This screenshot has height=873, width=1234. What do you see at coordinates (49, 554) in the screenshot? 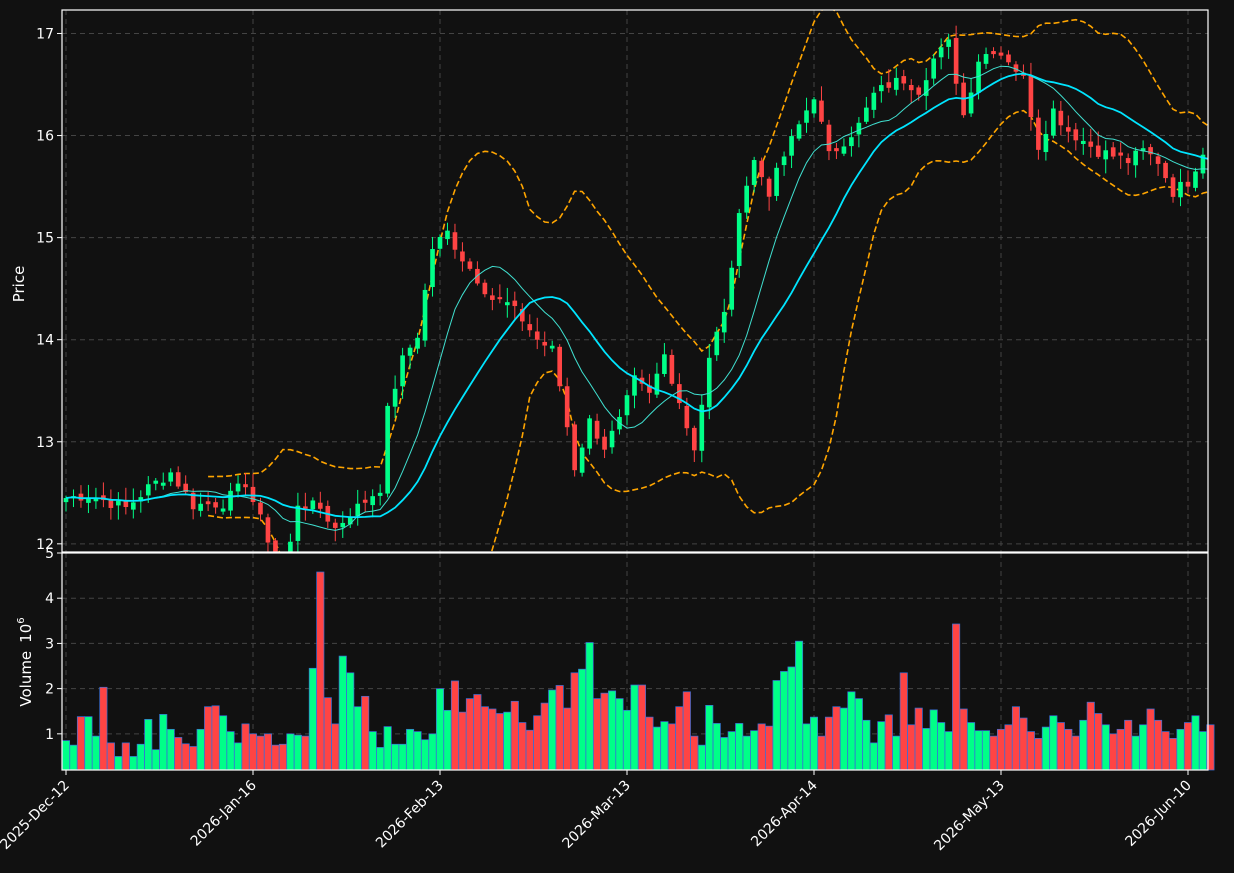
I see `volume-tick-label-4: 5` at bounding box center [49, 554].